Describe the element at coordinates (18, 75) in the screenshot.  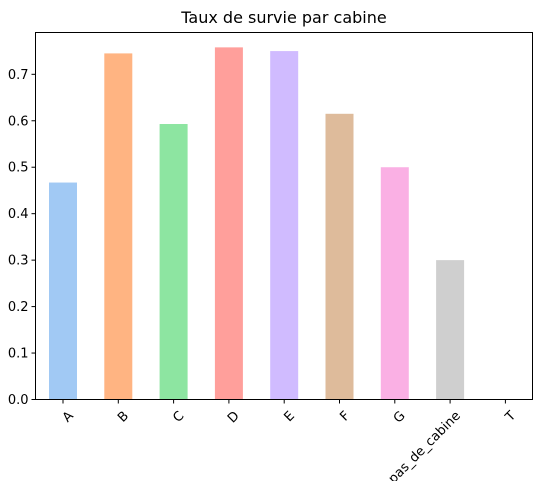
I see `y-tick-label: 0.7` at that location.